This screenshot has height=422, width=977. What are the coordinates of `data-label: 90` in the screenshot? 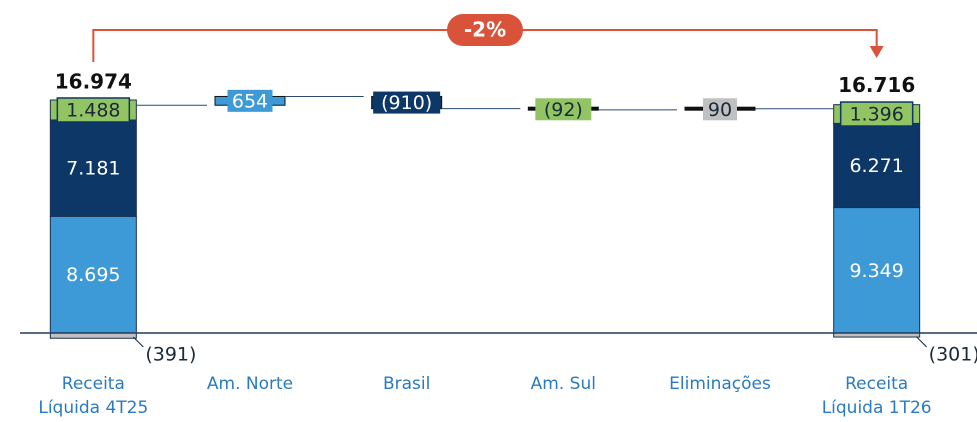 It's located at (720, 110).